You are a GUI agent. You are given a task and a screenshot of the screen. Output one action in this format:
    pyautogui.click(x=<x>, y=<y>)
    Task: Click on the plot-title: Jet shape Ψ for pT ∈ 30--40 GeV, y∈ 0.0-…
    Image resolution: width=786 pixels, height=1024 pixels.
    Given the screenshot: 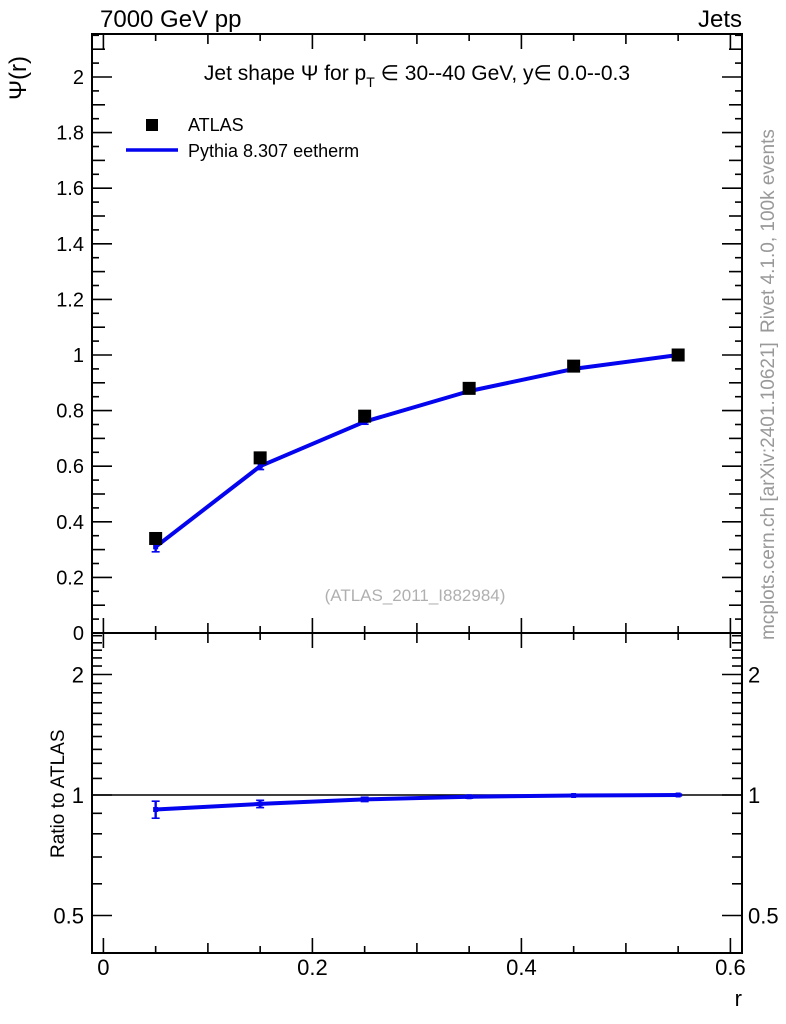 What is the action you would take?
    pyautogui.click(x=417, y=76)
    